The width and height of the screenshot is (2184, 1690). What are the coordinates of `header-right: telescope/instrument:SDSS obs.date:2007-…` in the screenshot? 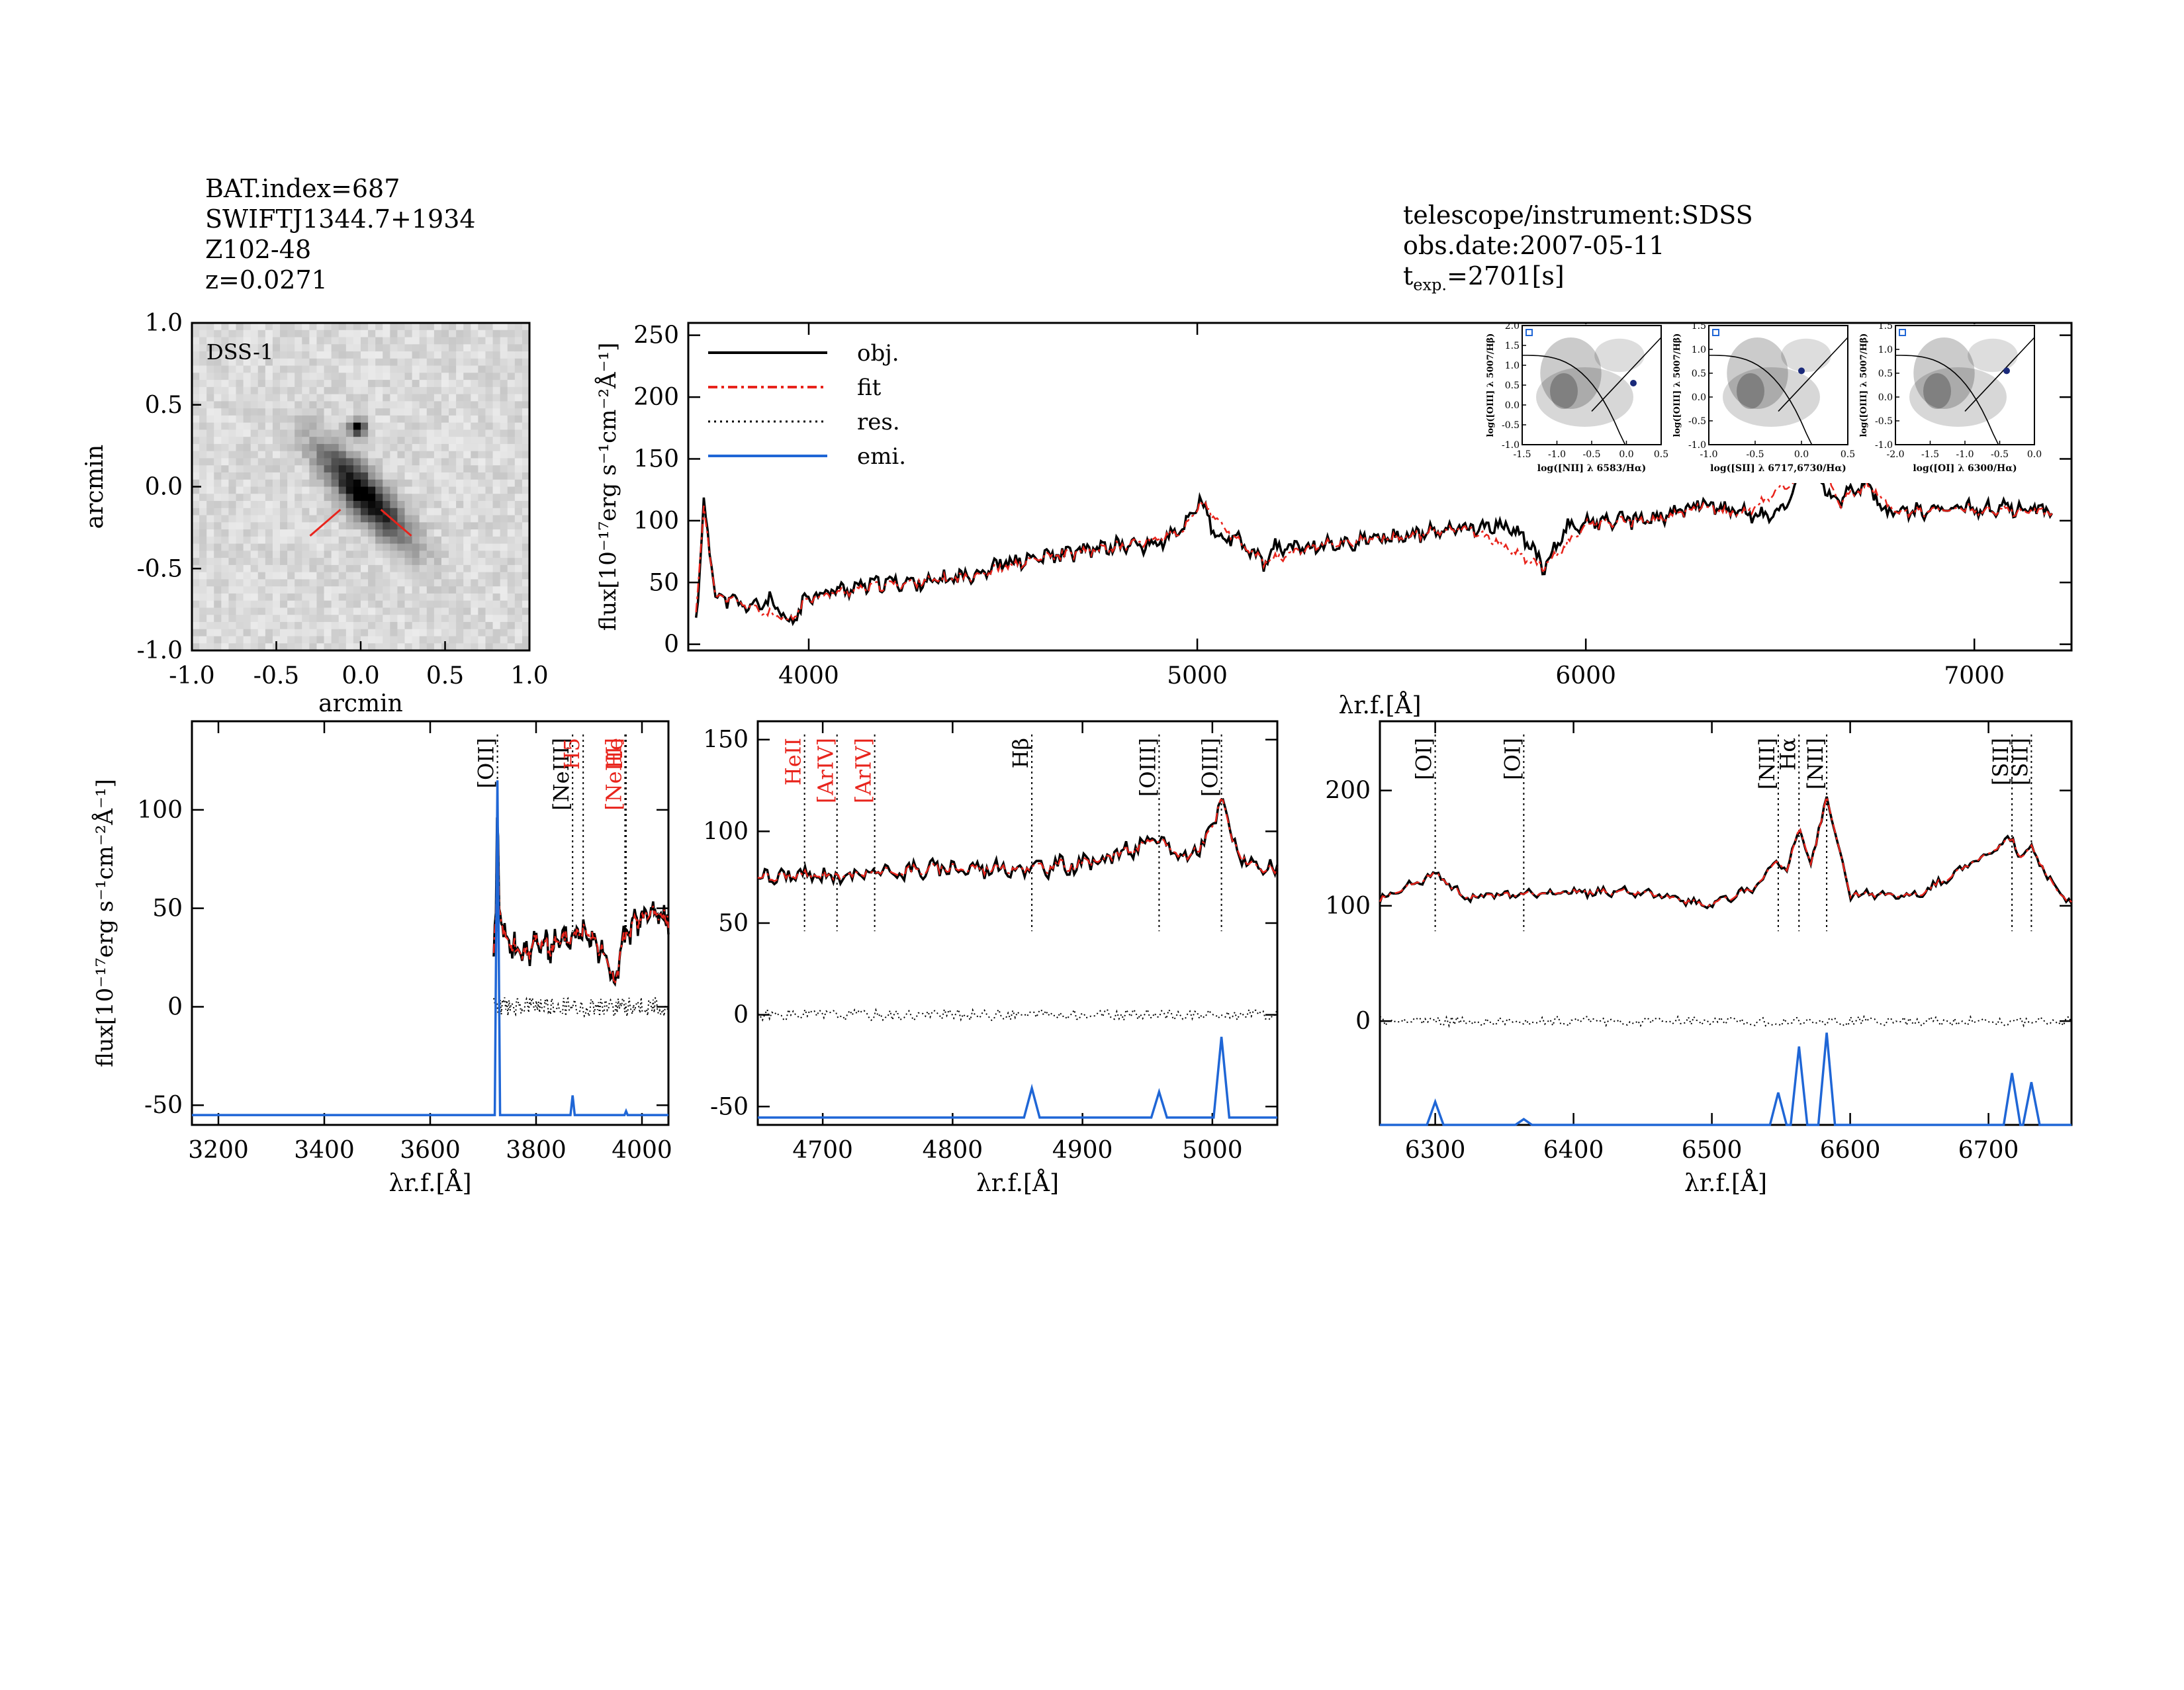 It's located at (1578, 250).